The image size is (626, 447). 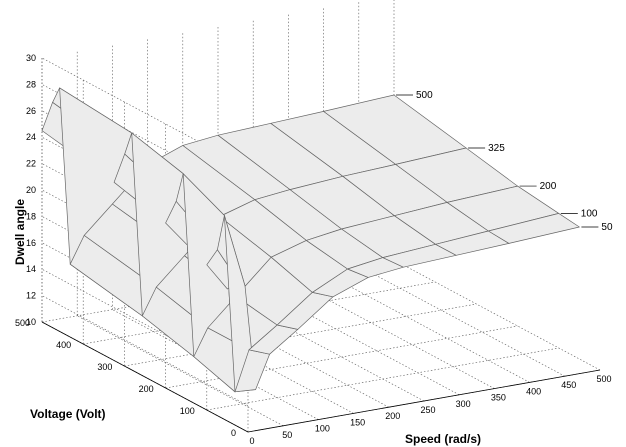 I want to click on z-grid-line, so click(x=145, y=350).